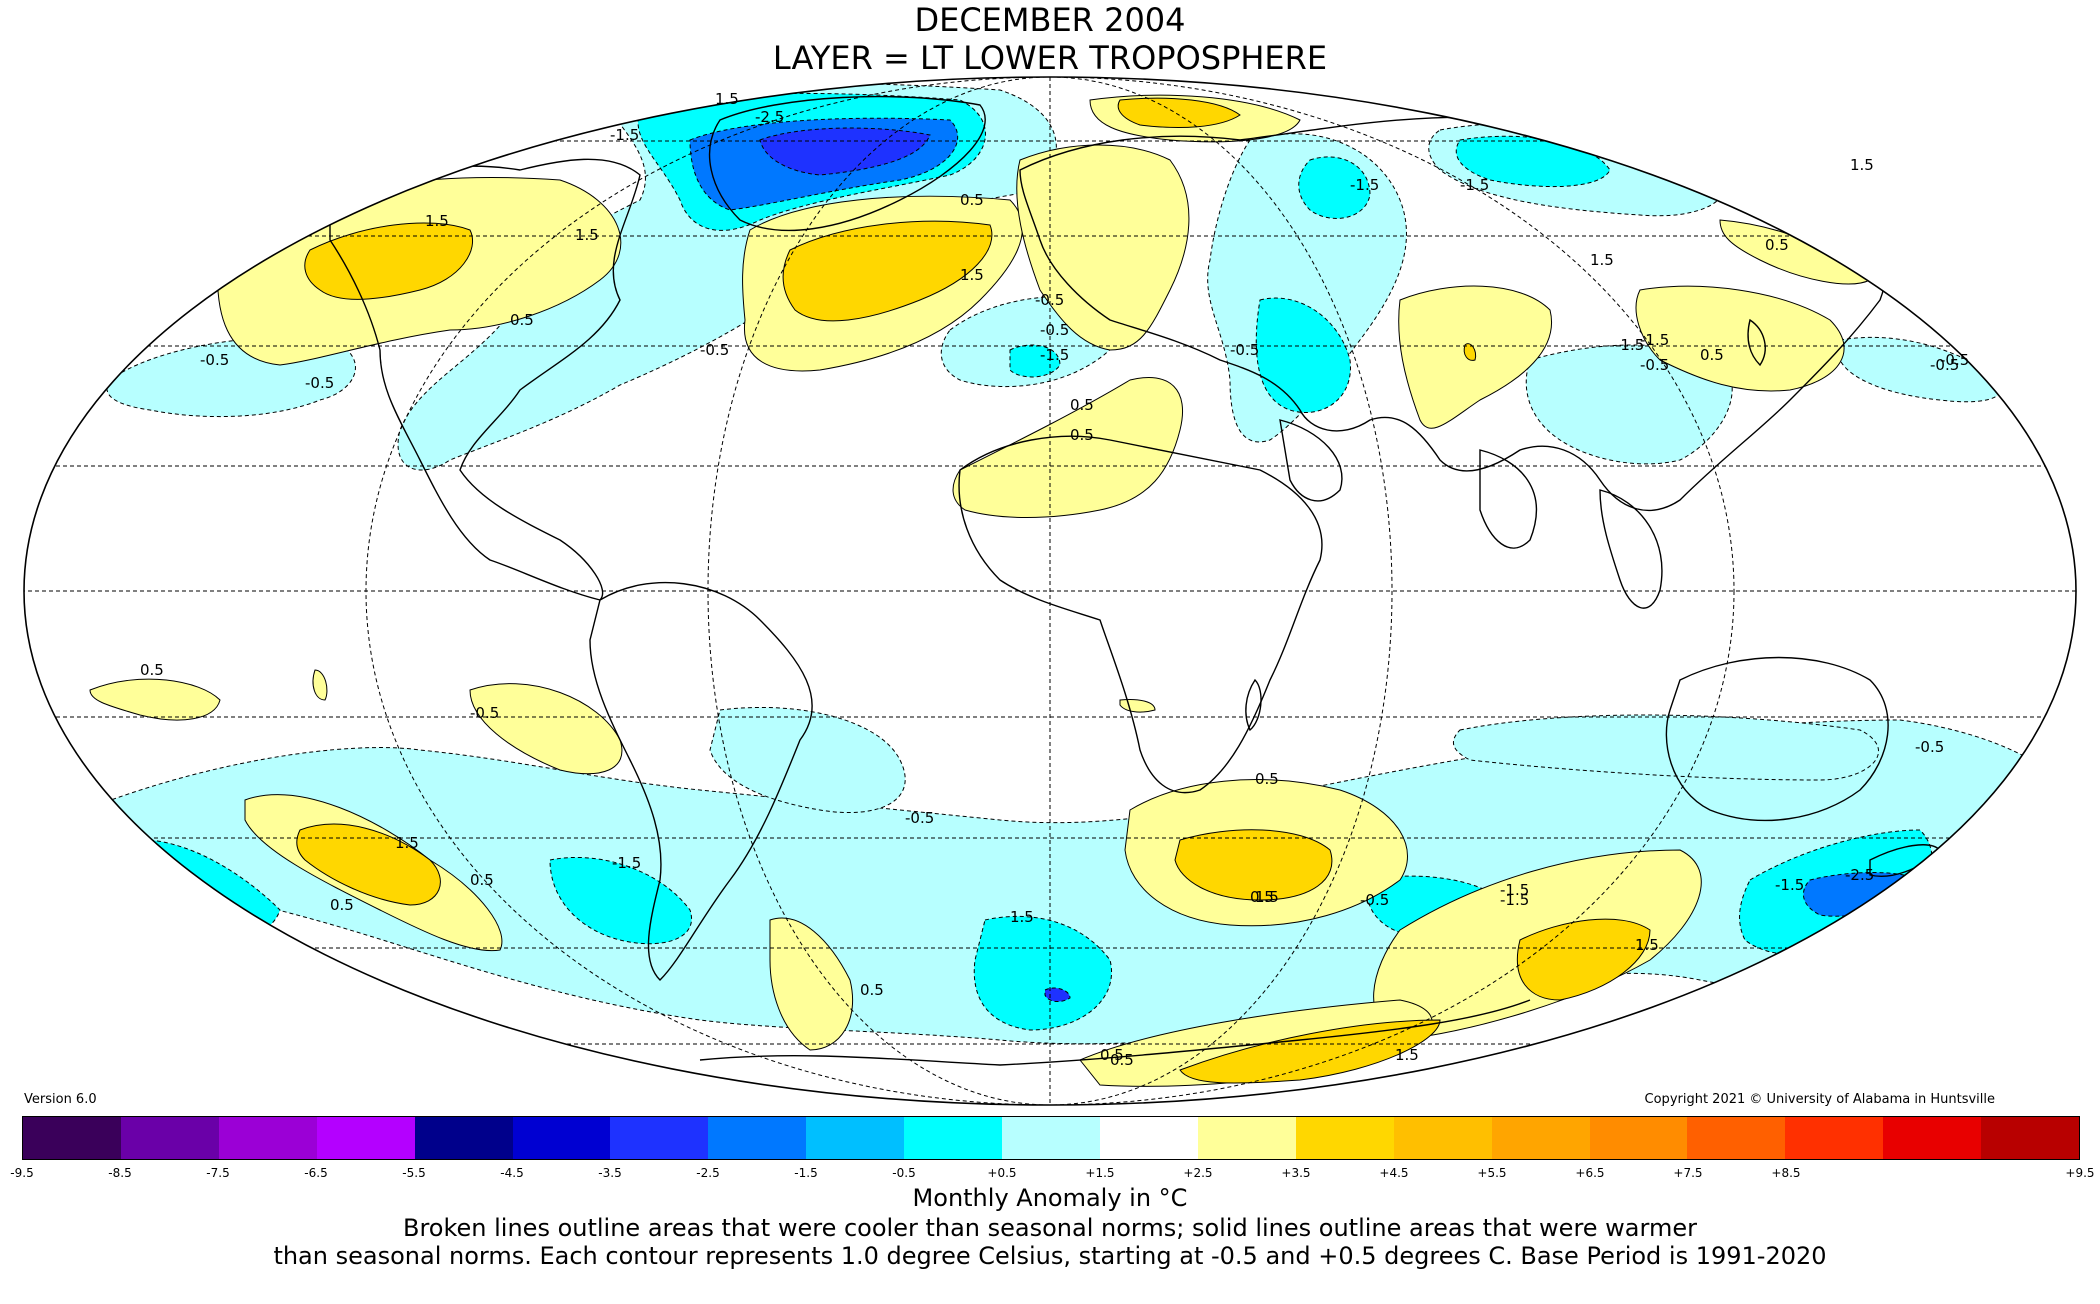 The image size is (2100, 1304). I want to click on scale-tick-label: +4.5, so click(1394, 1173).